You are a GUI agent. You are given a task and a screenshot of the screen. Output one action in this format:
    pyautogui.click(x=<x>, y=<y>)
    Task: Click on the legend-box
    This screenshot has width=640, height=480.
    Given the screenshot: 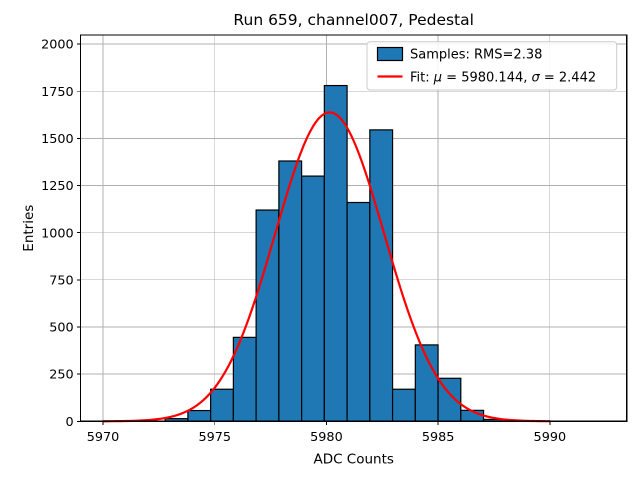 What is the action you would take?
    pyautogui.click(x=492, y=66)
    